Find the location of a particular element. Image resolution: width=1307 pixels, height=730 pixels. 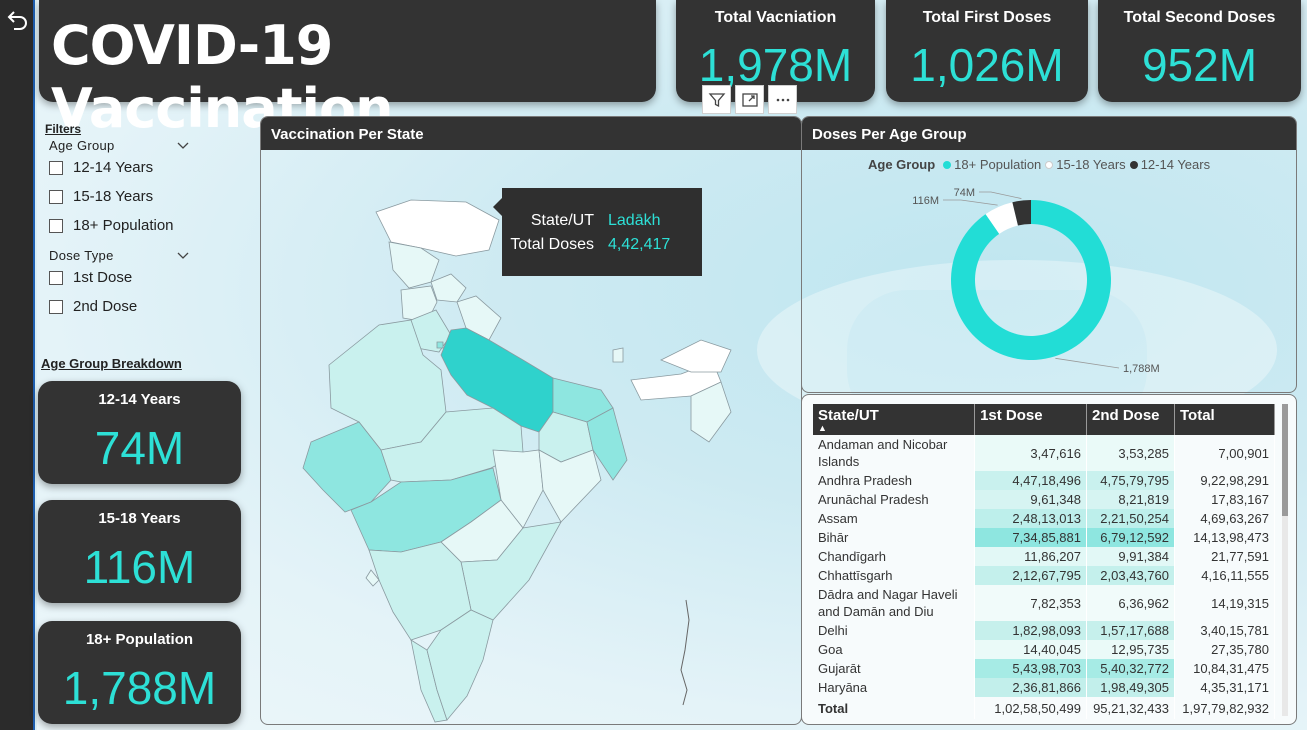

visual-title: Vaccination Per State is located at coordinates (531, 133).